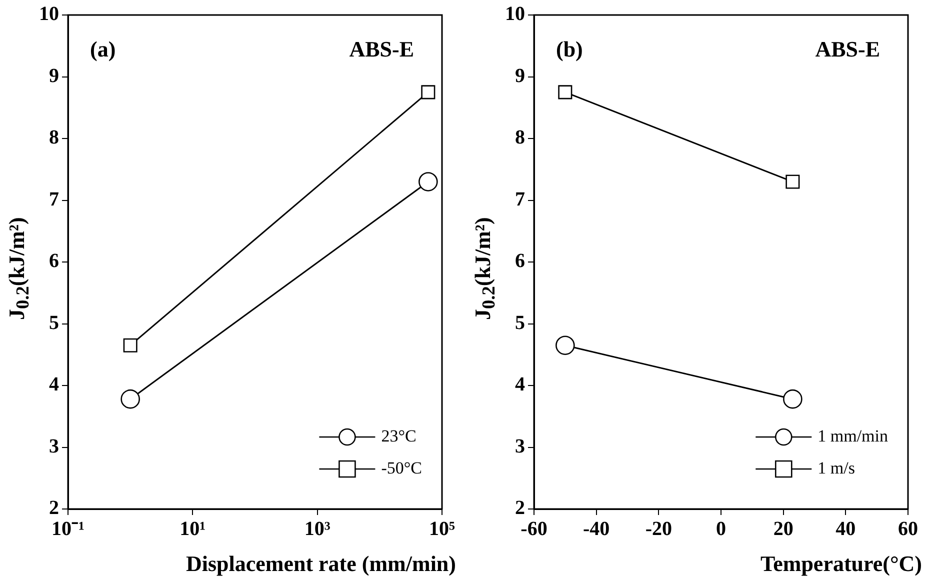  I want to click on legend-label: -50°C, so click(401, 468).